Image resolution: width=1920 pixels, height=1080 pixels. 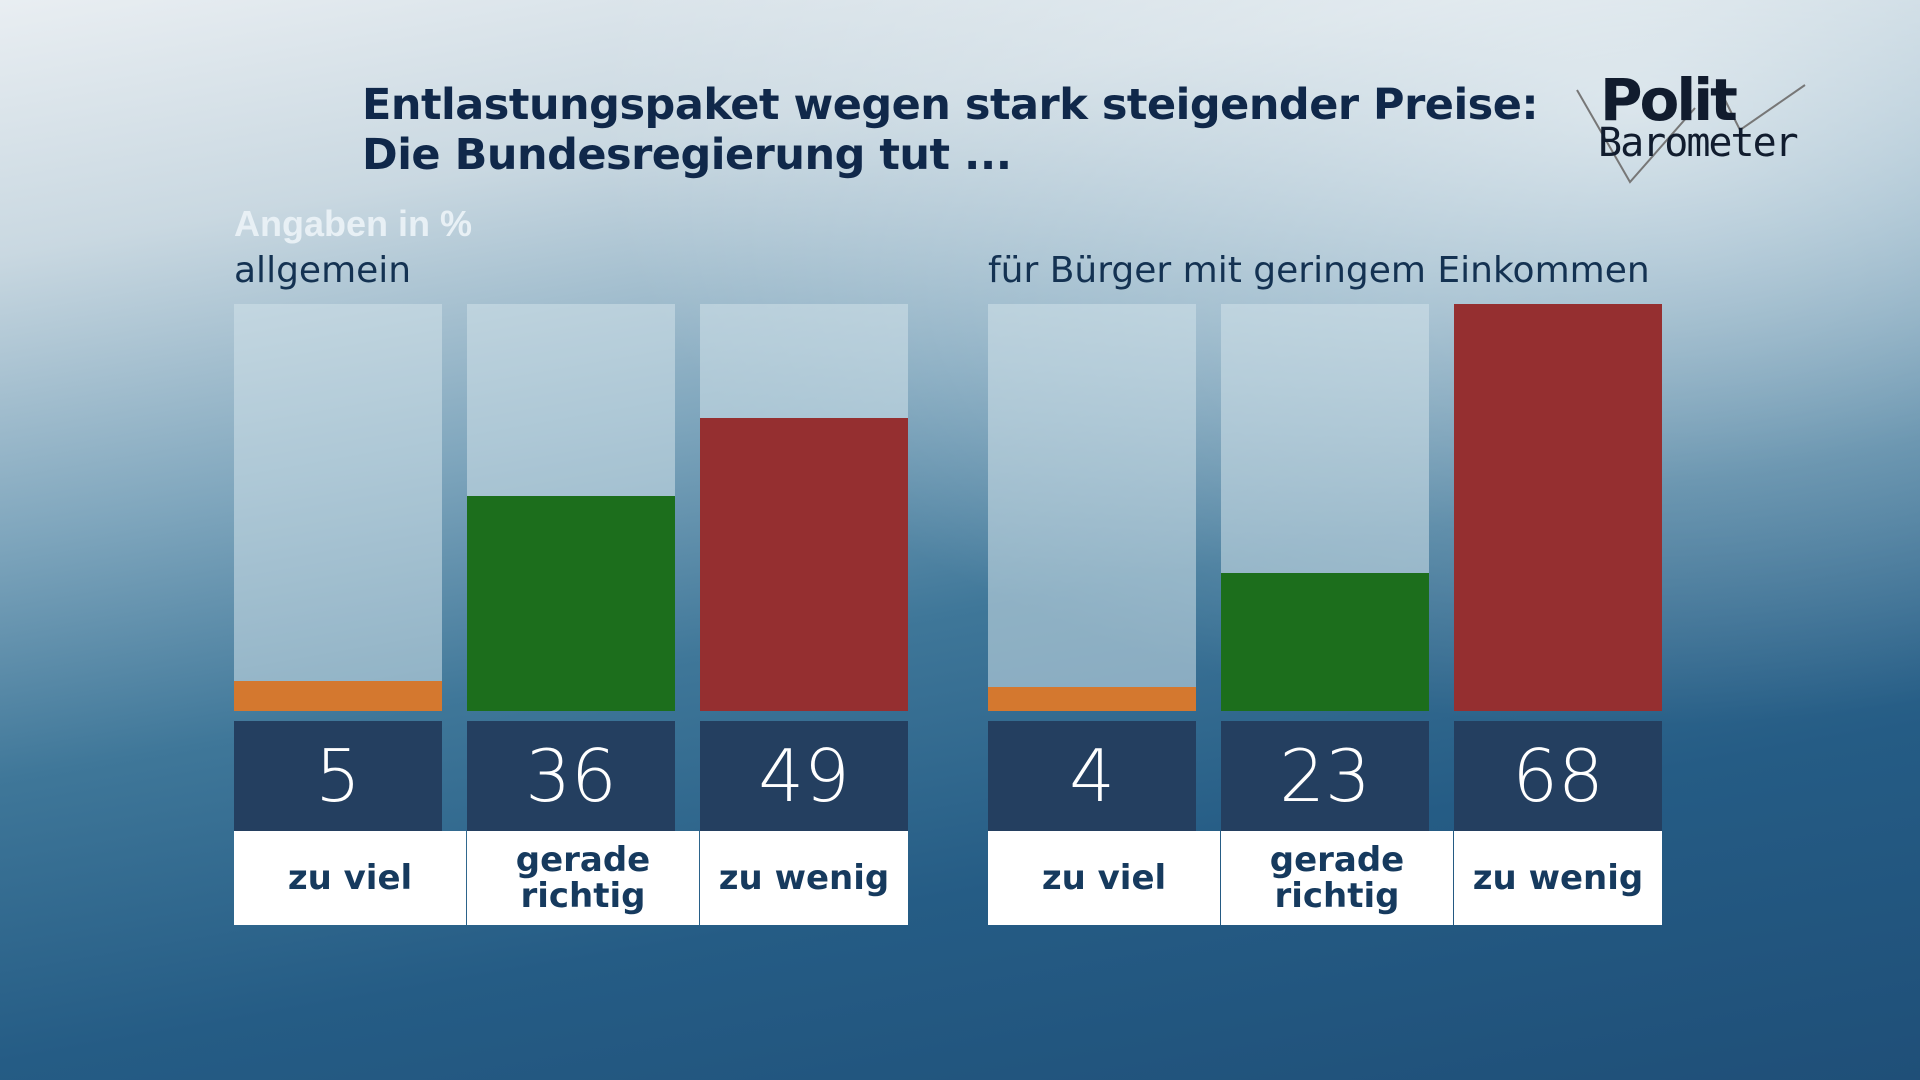 I want to click on bar-group: 49 zu wenig, so click(x=804, y=614).